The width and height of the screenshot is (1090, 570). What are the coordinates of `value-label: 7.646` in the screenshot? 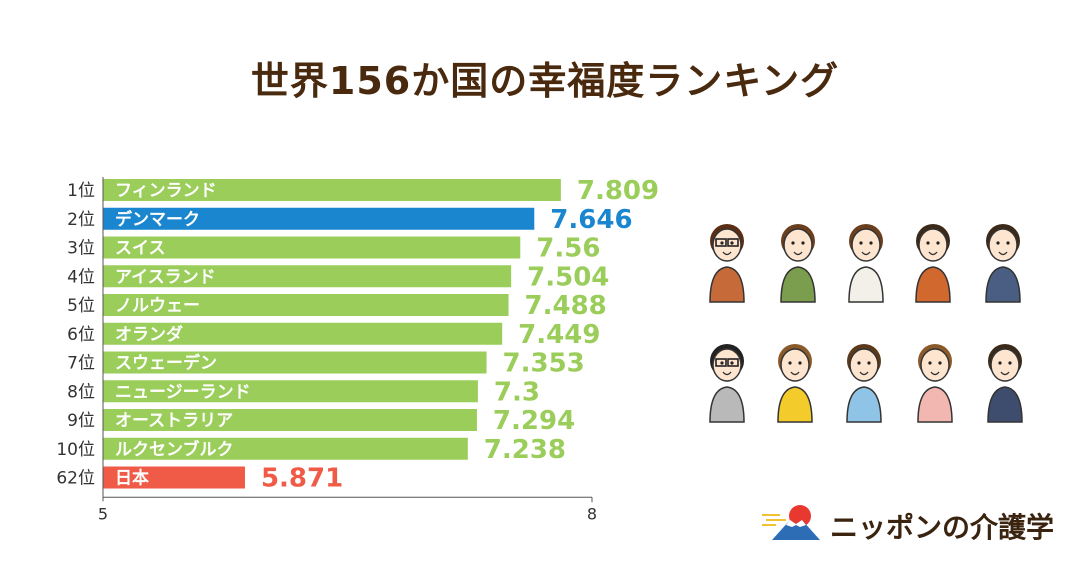 It's located at (591, 220).